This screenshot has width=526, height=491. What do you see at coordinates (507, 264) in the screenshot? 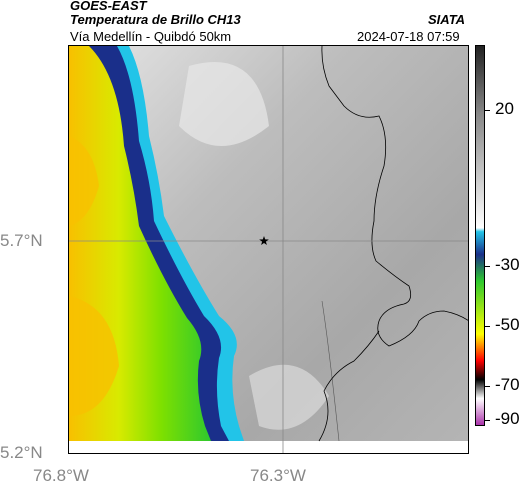
I see `colorbar-label: -30` at bounding box center [507, 264].